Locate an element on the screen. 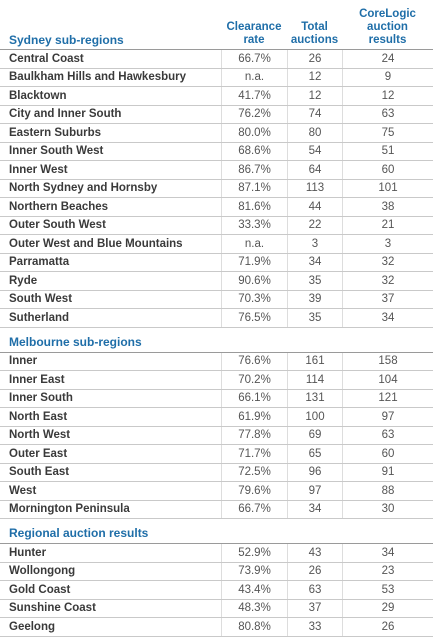  value-cell: 22 is located at coordinates (314, 225).